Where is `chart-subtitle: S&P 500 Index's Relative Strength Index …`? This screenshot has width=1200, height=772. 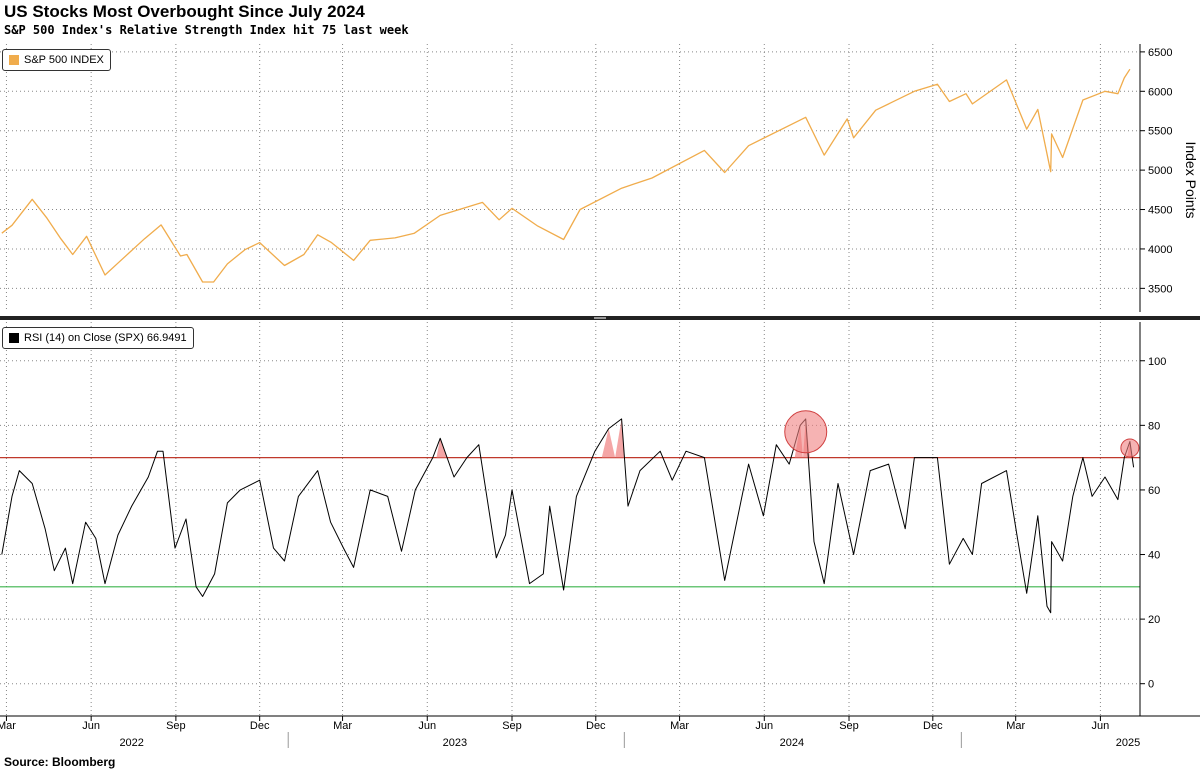 chart-subtitle: S&P 500 Index's Relative Strength Index … is located at coordinates (206, 30).